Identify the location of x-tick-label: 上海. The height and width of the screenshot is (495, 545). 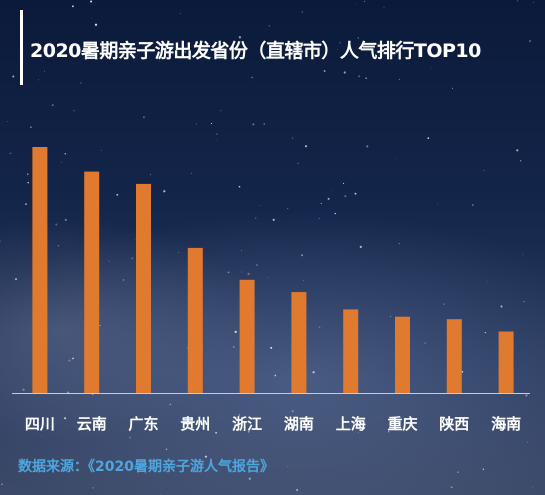
(351, 424).